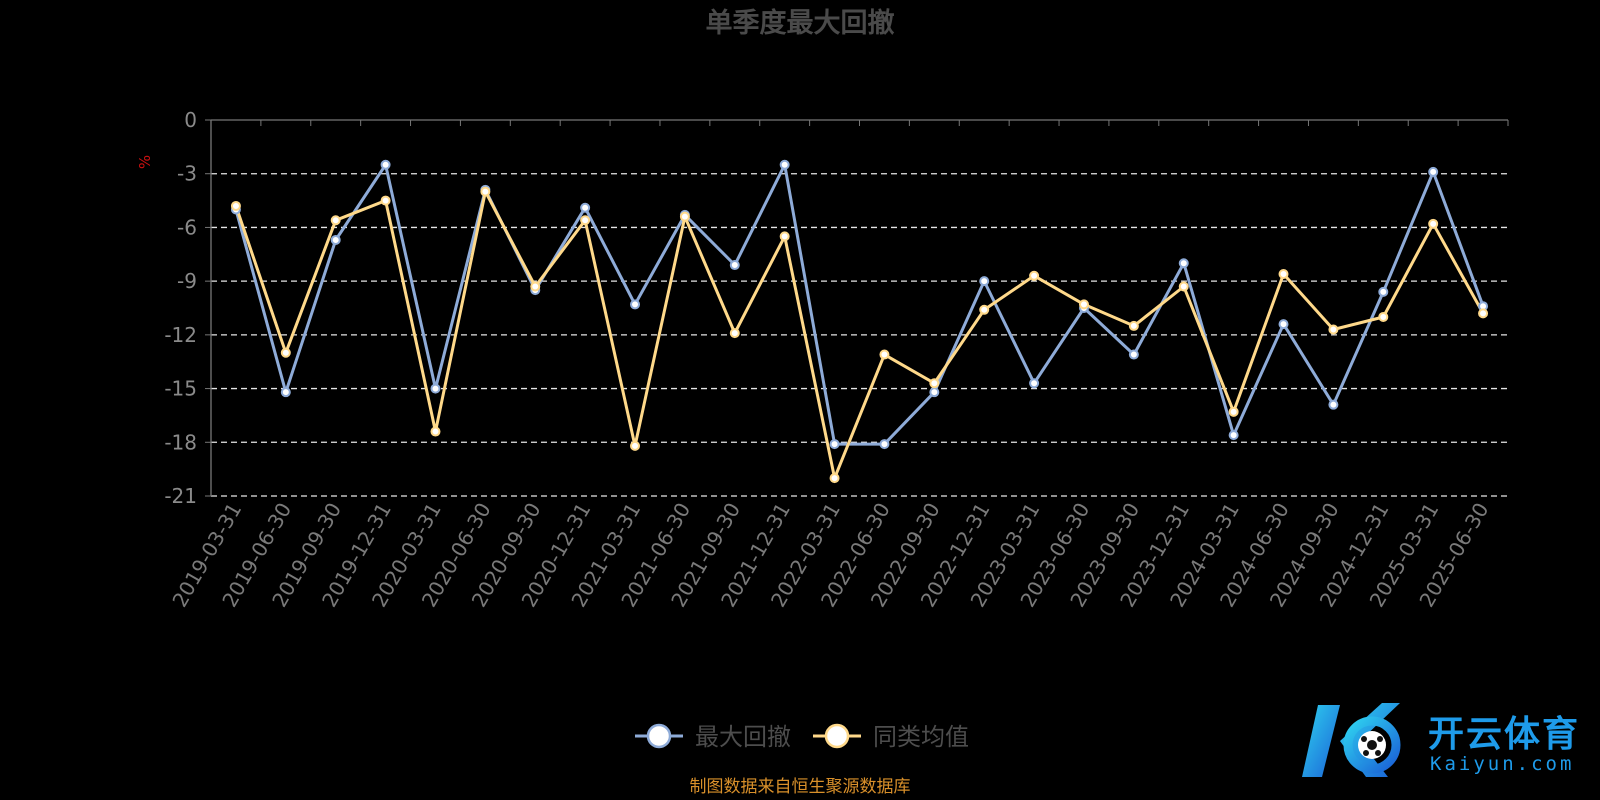 The width and height of the screenshot is (1600, 800). I want to click on y-tick-label: 0, so click(190, 120).